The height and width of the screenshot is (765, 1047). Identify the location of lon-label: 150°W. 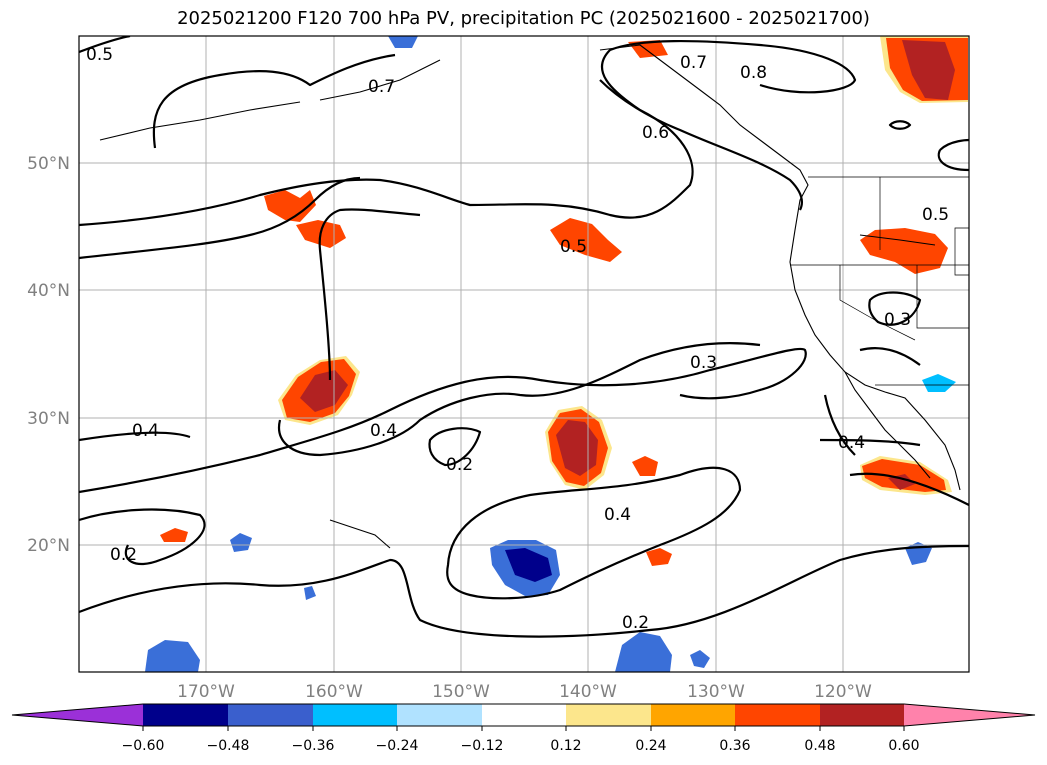
(461, 692).